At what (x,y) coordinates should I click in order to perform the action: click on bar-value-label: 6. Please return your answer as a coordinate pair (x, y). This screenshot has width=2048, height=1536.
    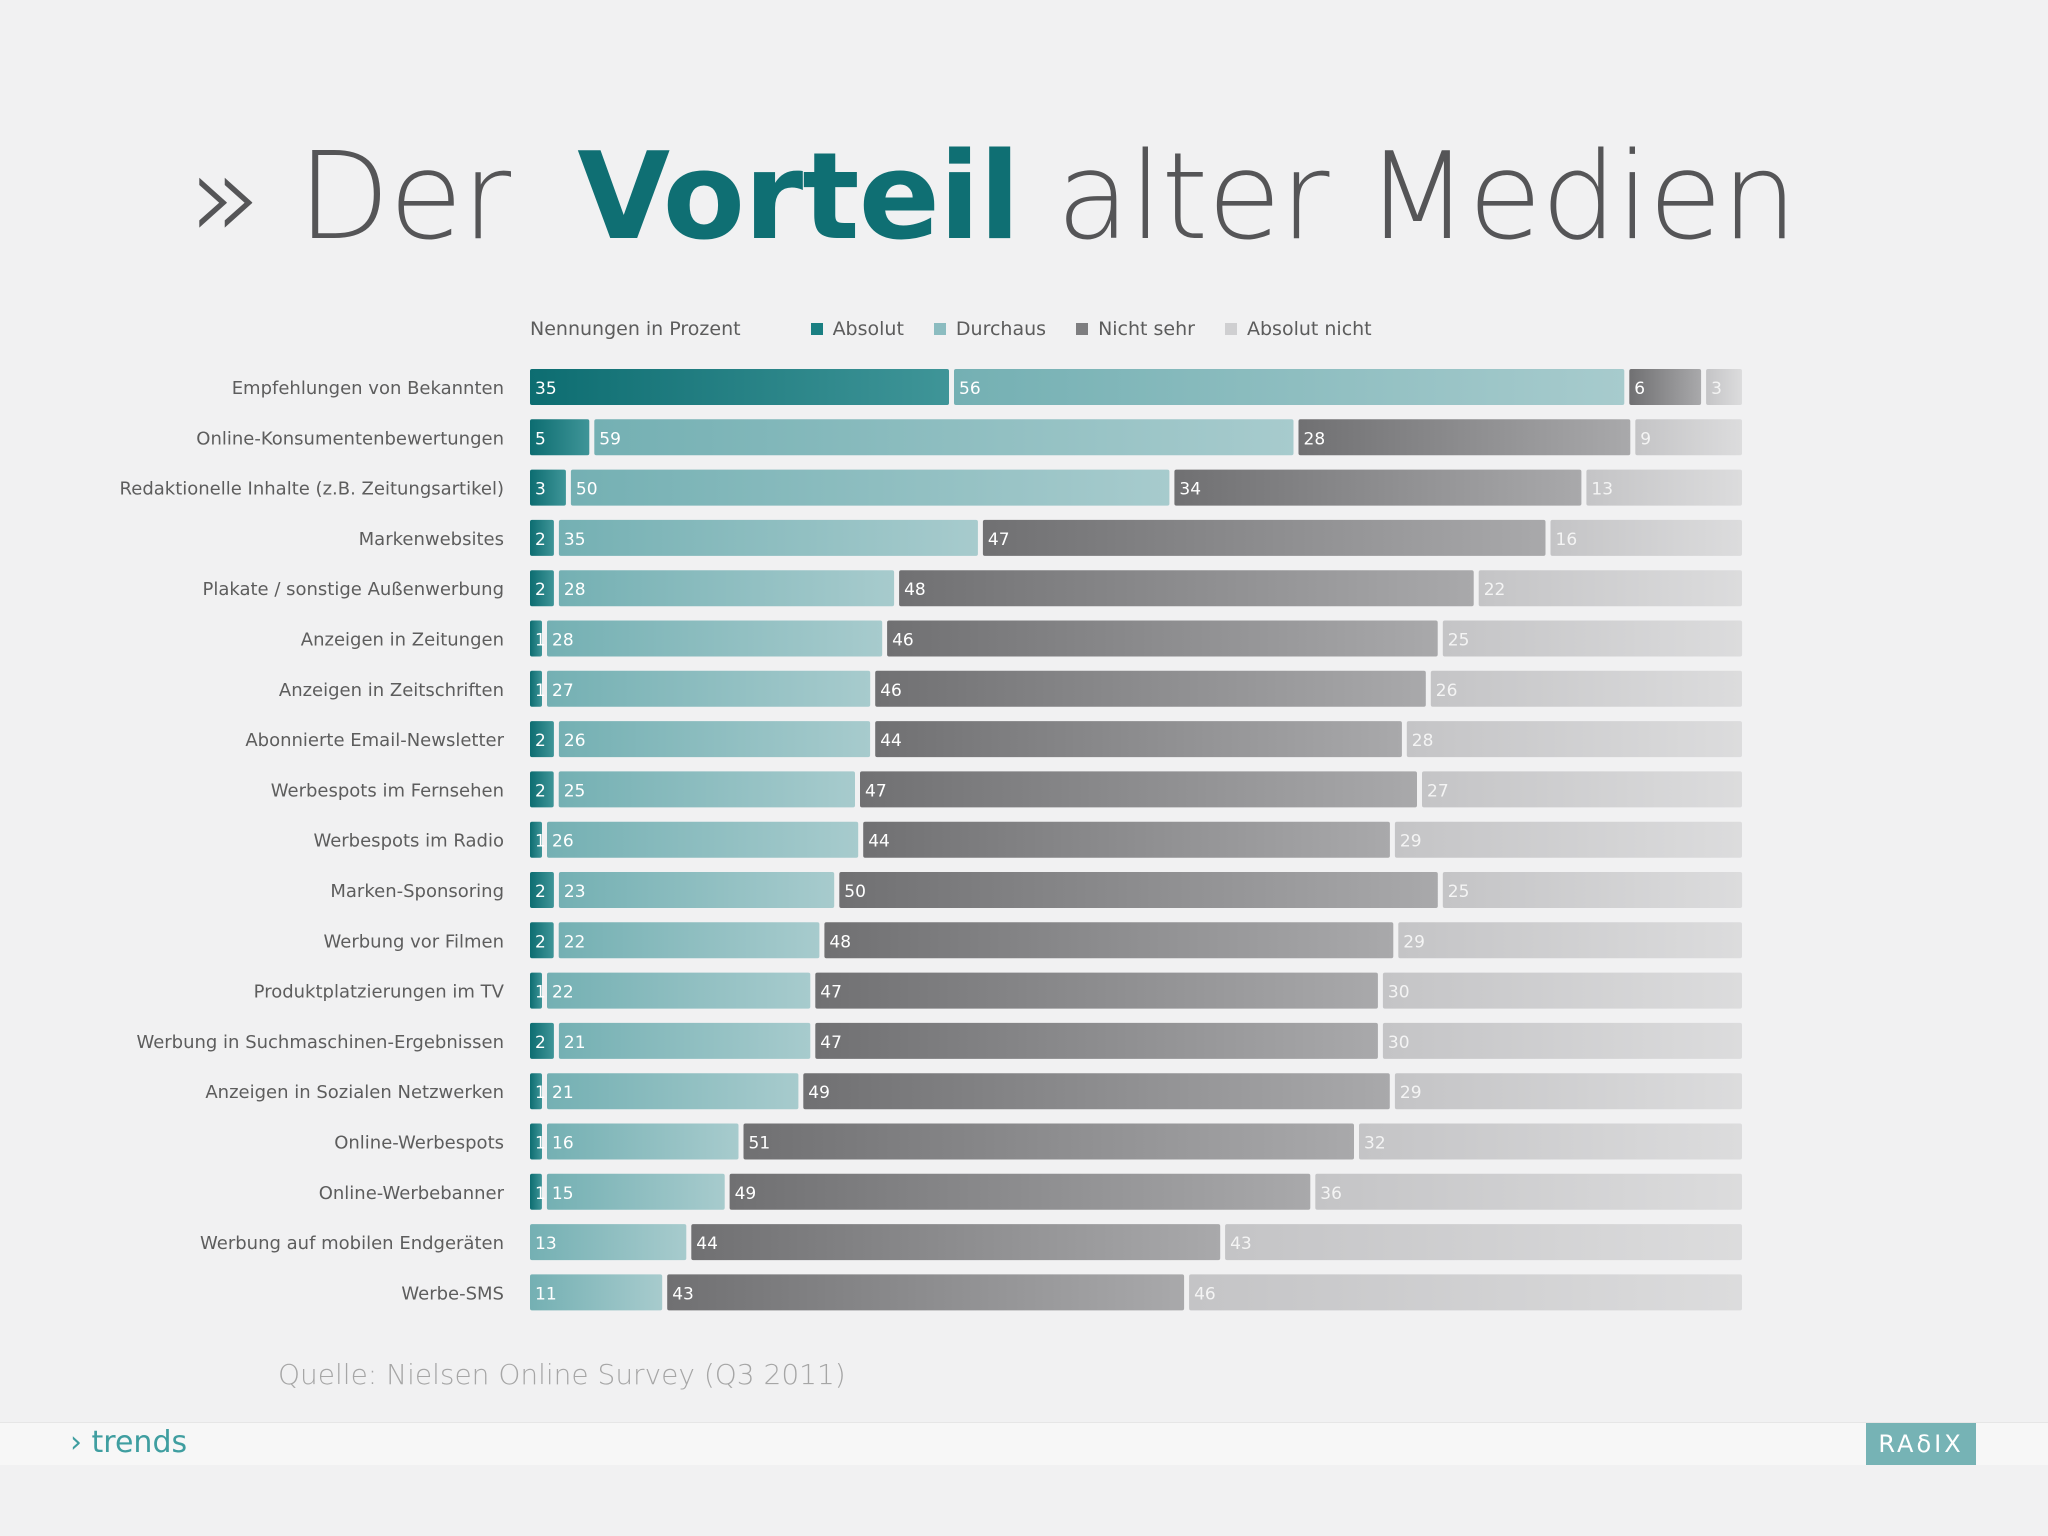
    Looking at the image, I should click on (1639, 389).